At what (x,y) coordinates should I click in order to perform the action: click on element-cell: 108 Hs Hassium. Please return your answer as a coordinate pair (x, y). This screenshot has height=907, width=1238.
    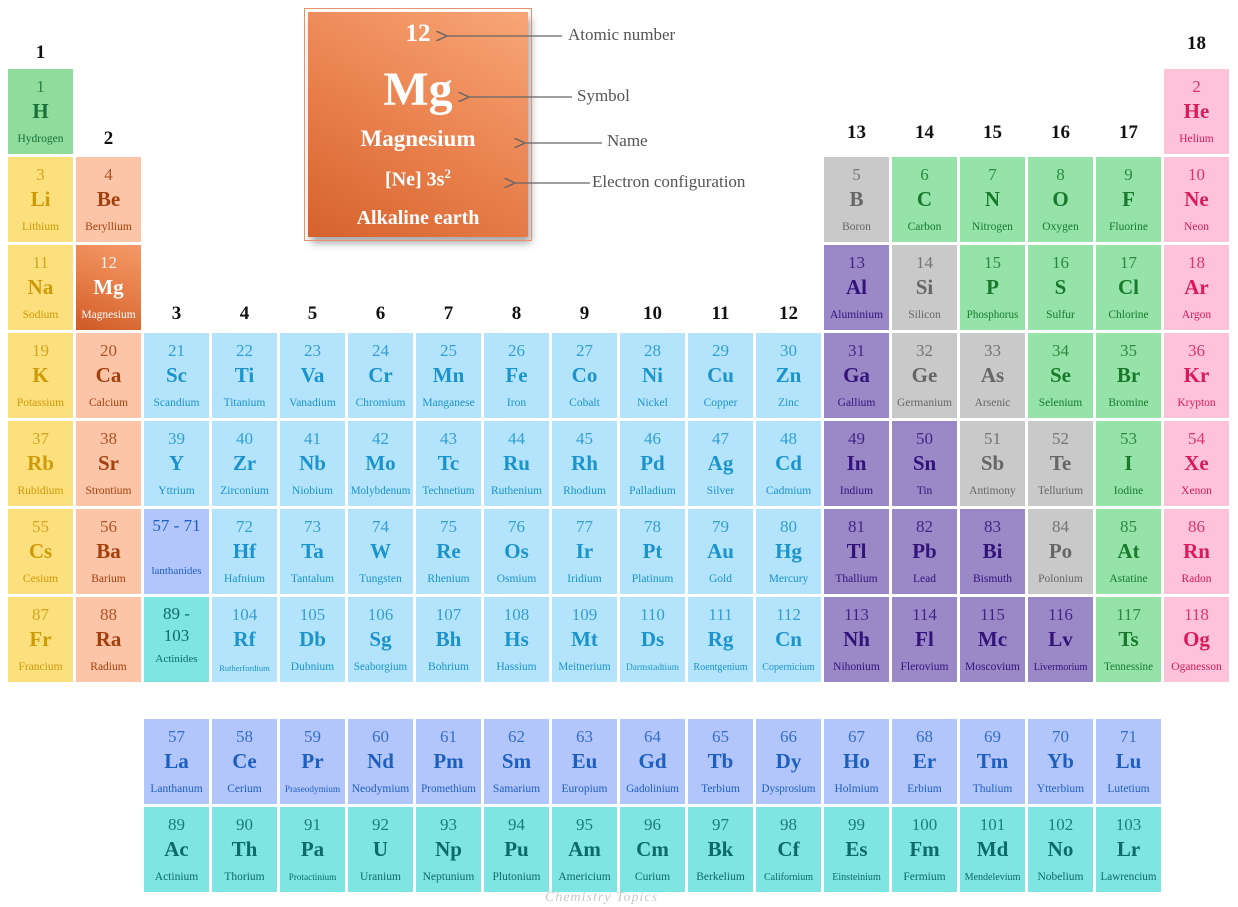
    Looking at the image, I should click on (516, 639).